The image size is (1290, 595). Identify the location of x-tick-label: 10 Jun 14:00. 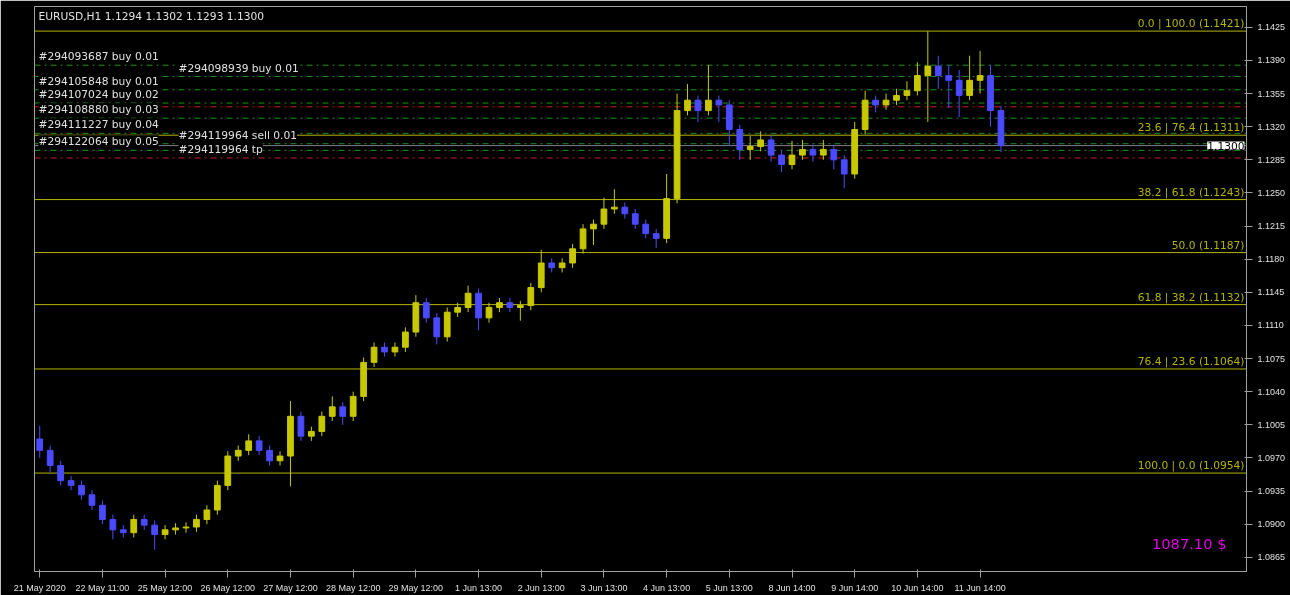
(917, 587).